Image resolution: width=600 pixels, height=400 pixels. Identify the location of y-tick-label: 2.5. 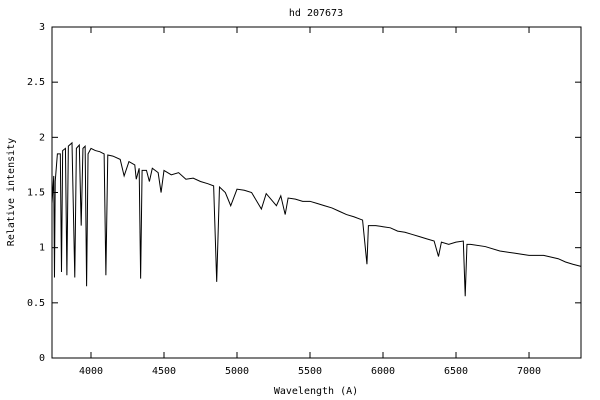
(36, 82).